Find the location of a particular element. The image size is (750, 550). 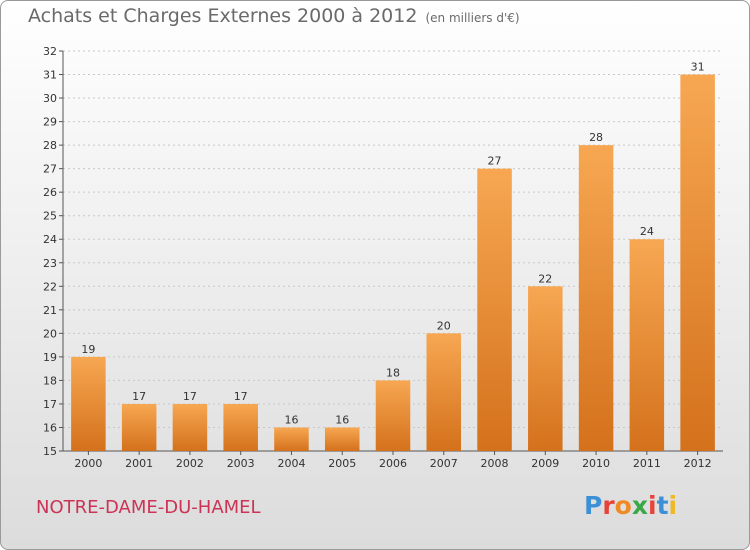

bar-value-label: 22 is located at coordinates (545, 278).